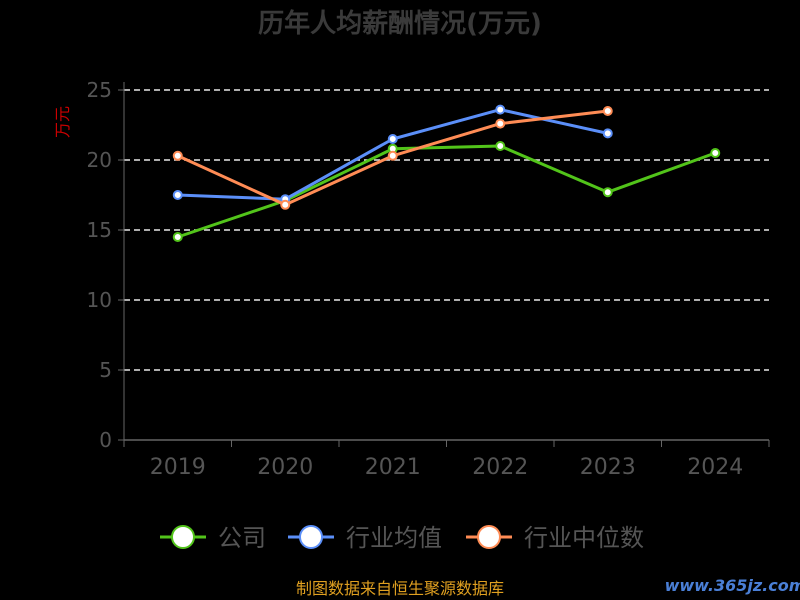 This screenshot has width=800, height=600. Describe the element at coordinates (584, 538) in the screenshot. I see `legend-label: 行业中位数` at that location.